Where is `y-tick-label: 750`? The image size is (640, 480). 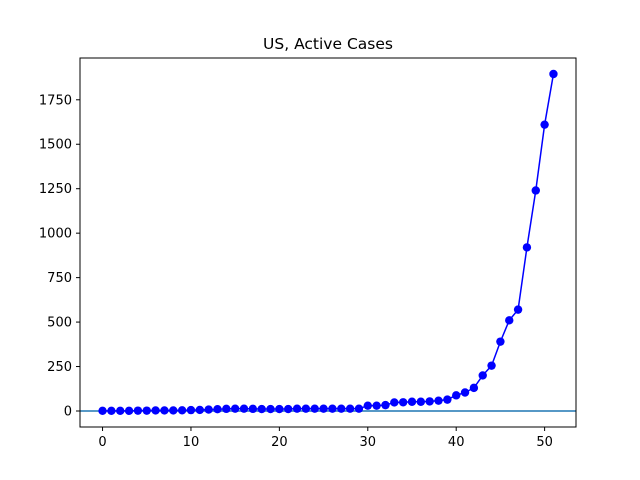 y-tick-label: 750 is located at coordinates (59, 278).